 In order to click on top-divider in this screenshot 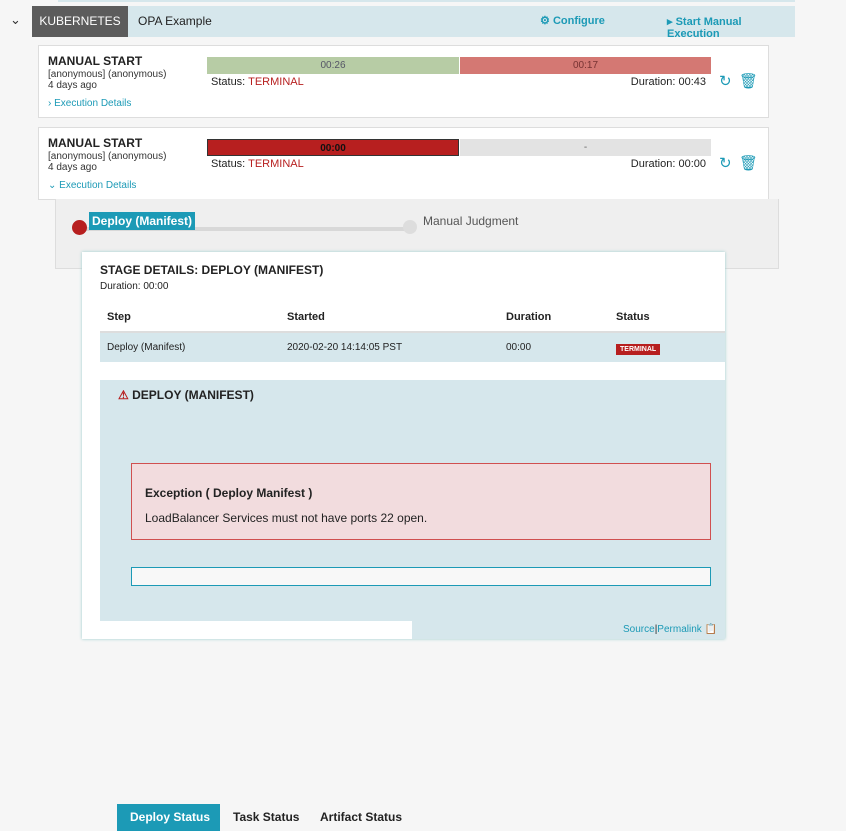, I will do `click(426, 1)`.